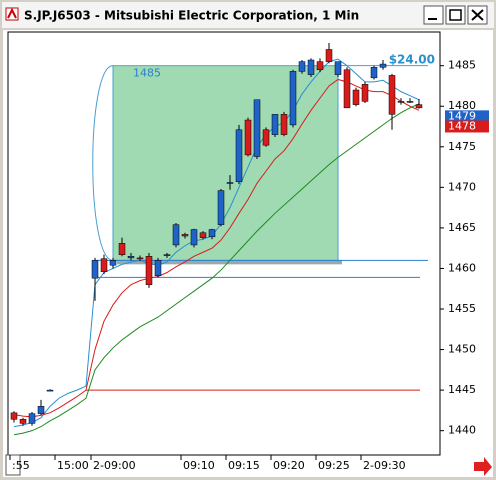 The height and width of the screenshot is (480, 496). What do you see at coordinates (462, 430) in the screenshot?
I see `y-tick-label: 1440` at bounding box center [462, 430].